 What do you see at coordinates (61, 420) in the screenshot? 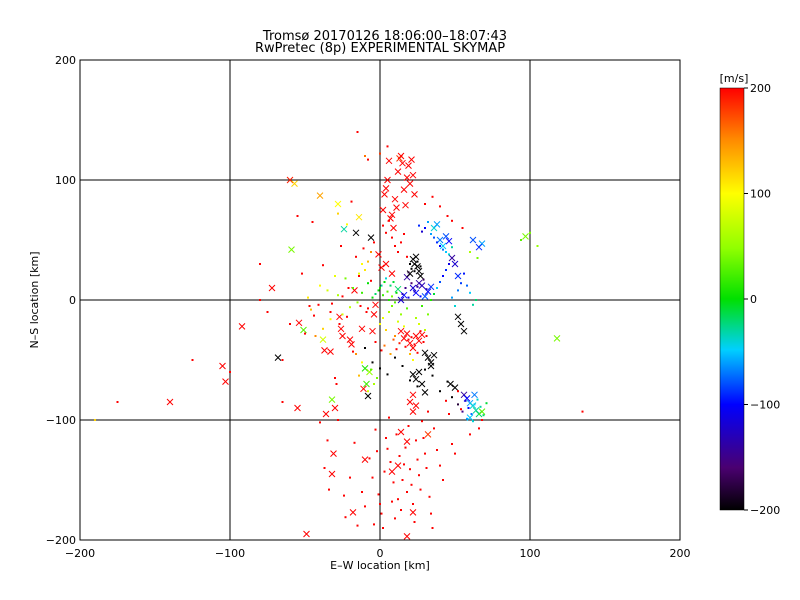
I see `y-tick-label: −100` at bounding box center [61, 420].